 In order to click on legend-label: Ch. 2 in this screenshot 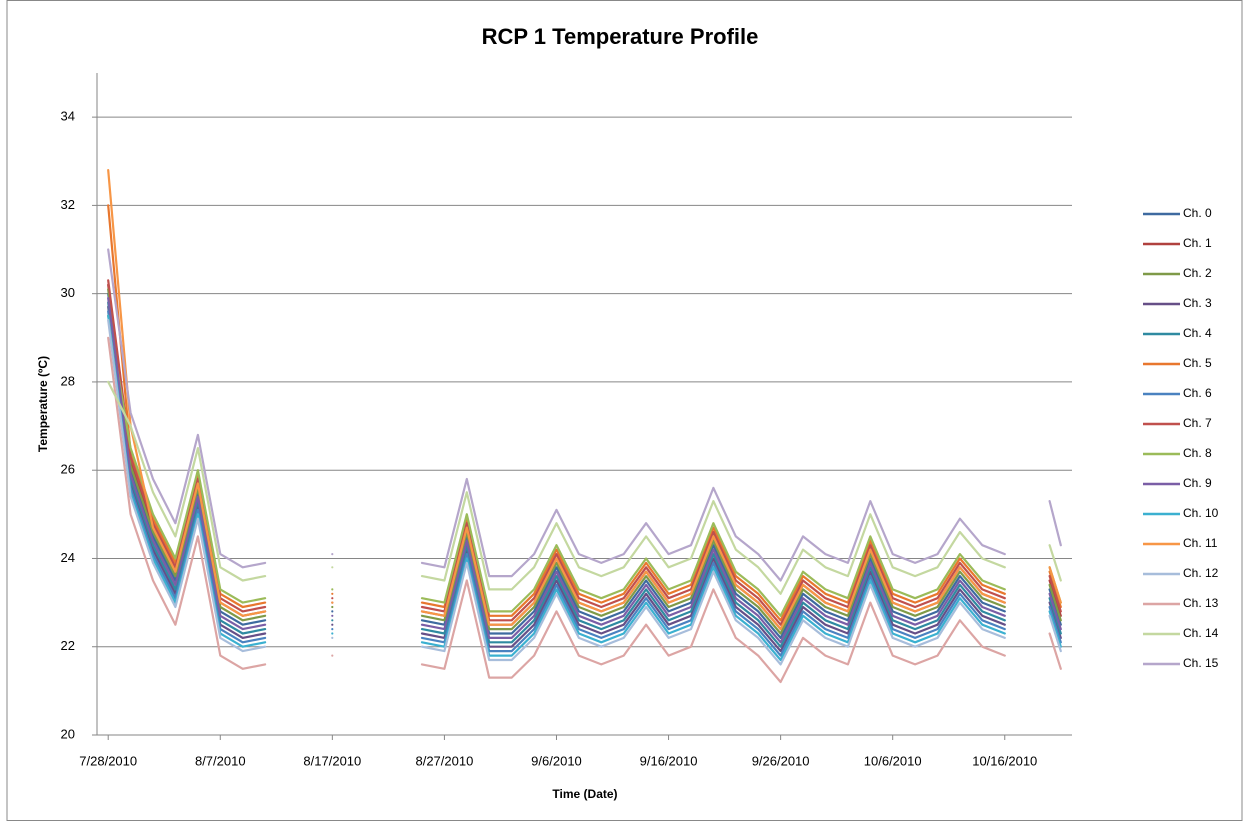, I will do `click(1197, 273)`.